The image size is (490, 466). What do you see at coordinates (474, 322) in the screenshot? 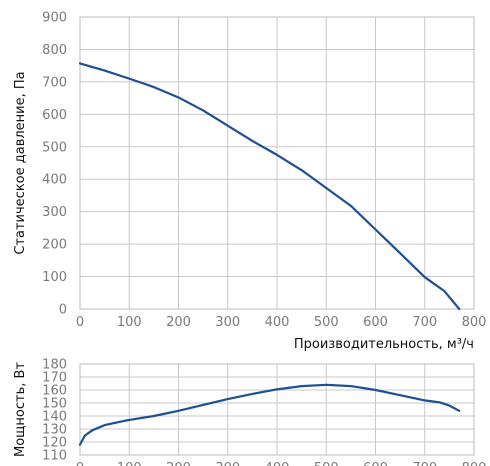
I see `pressure-x-tick-label: 800` at bounding box center [474, 322].